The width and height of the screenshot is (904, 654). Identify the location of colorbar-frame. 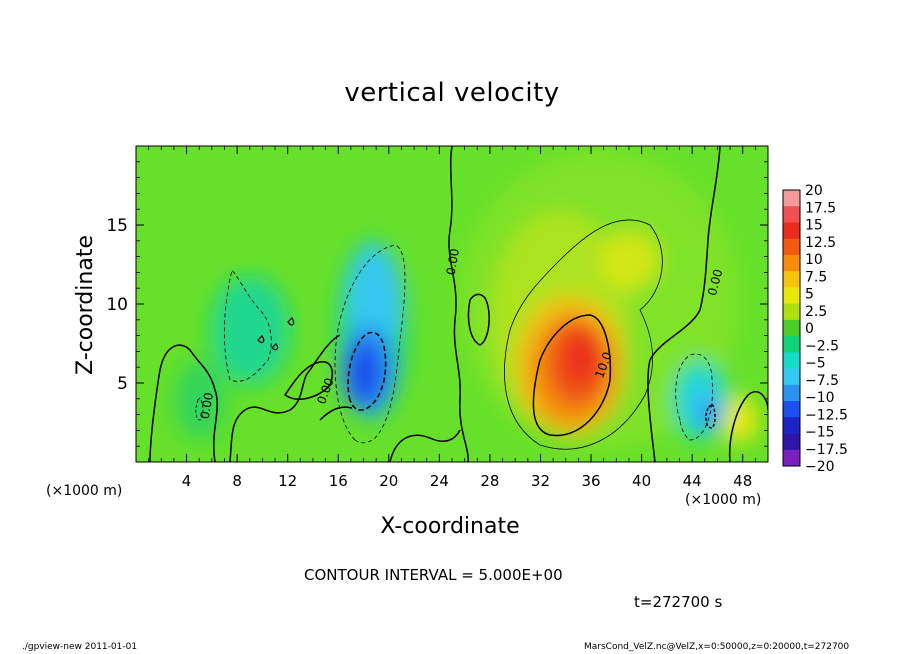
(791, 328).